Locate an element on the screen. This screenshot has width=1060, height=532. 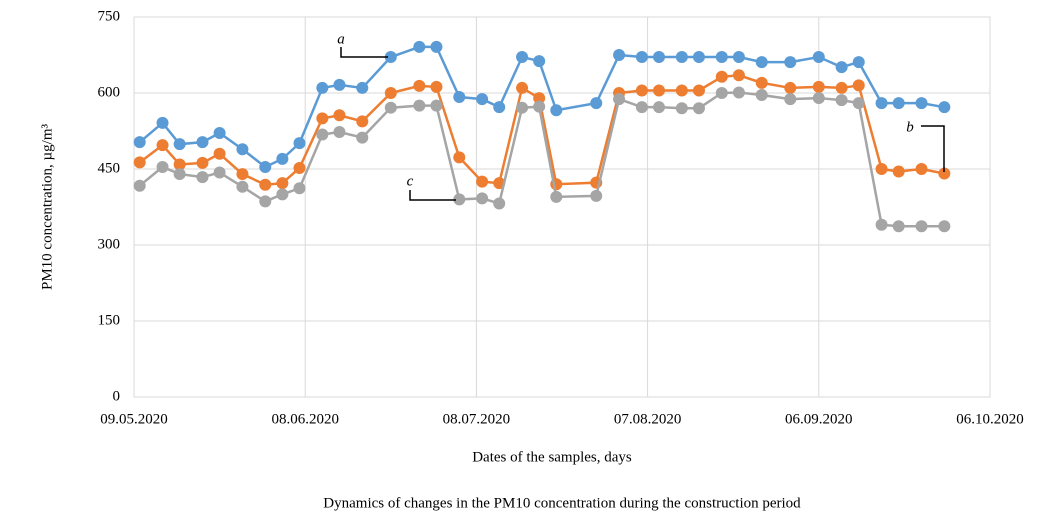
x-tick-label: 09.05.2020 is located at coordinates (134, 419).